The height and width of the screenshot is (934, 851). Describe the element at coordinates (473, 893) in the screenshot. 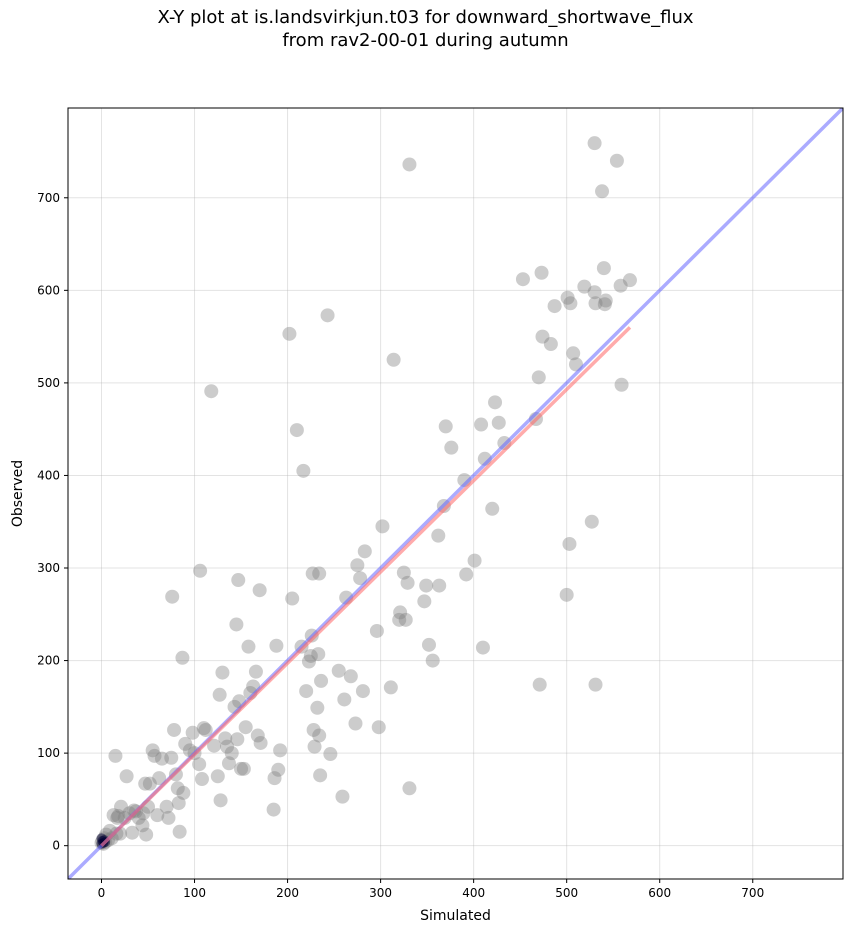

I see `x-tick-label: 400` at that location.